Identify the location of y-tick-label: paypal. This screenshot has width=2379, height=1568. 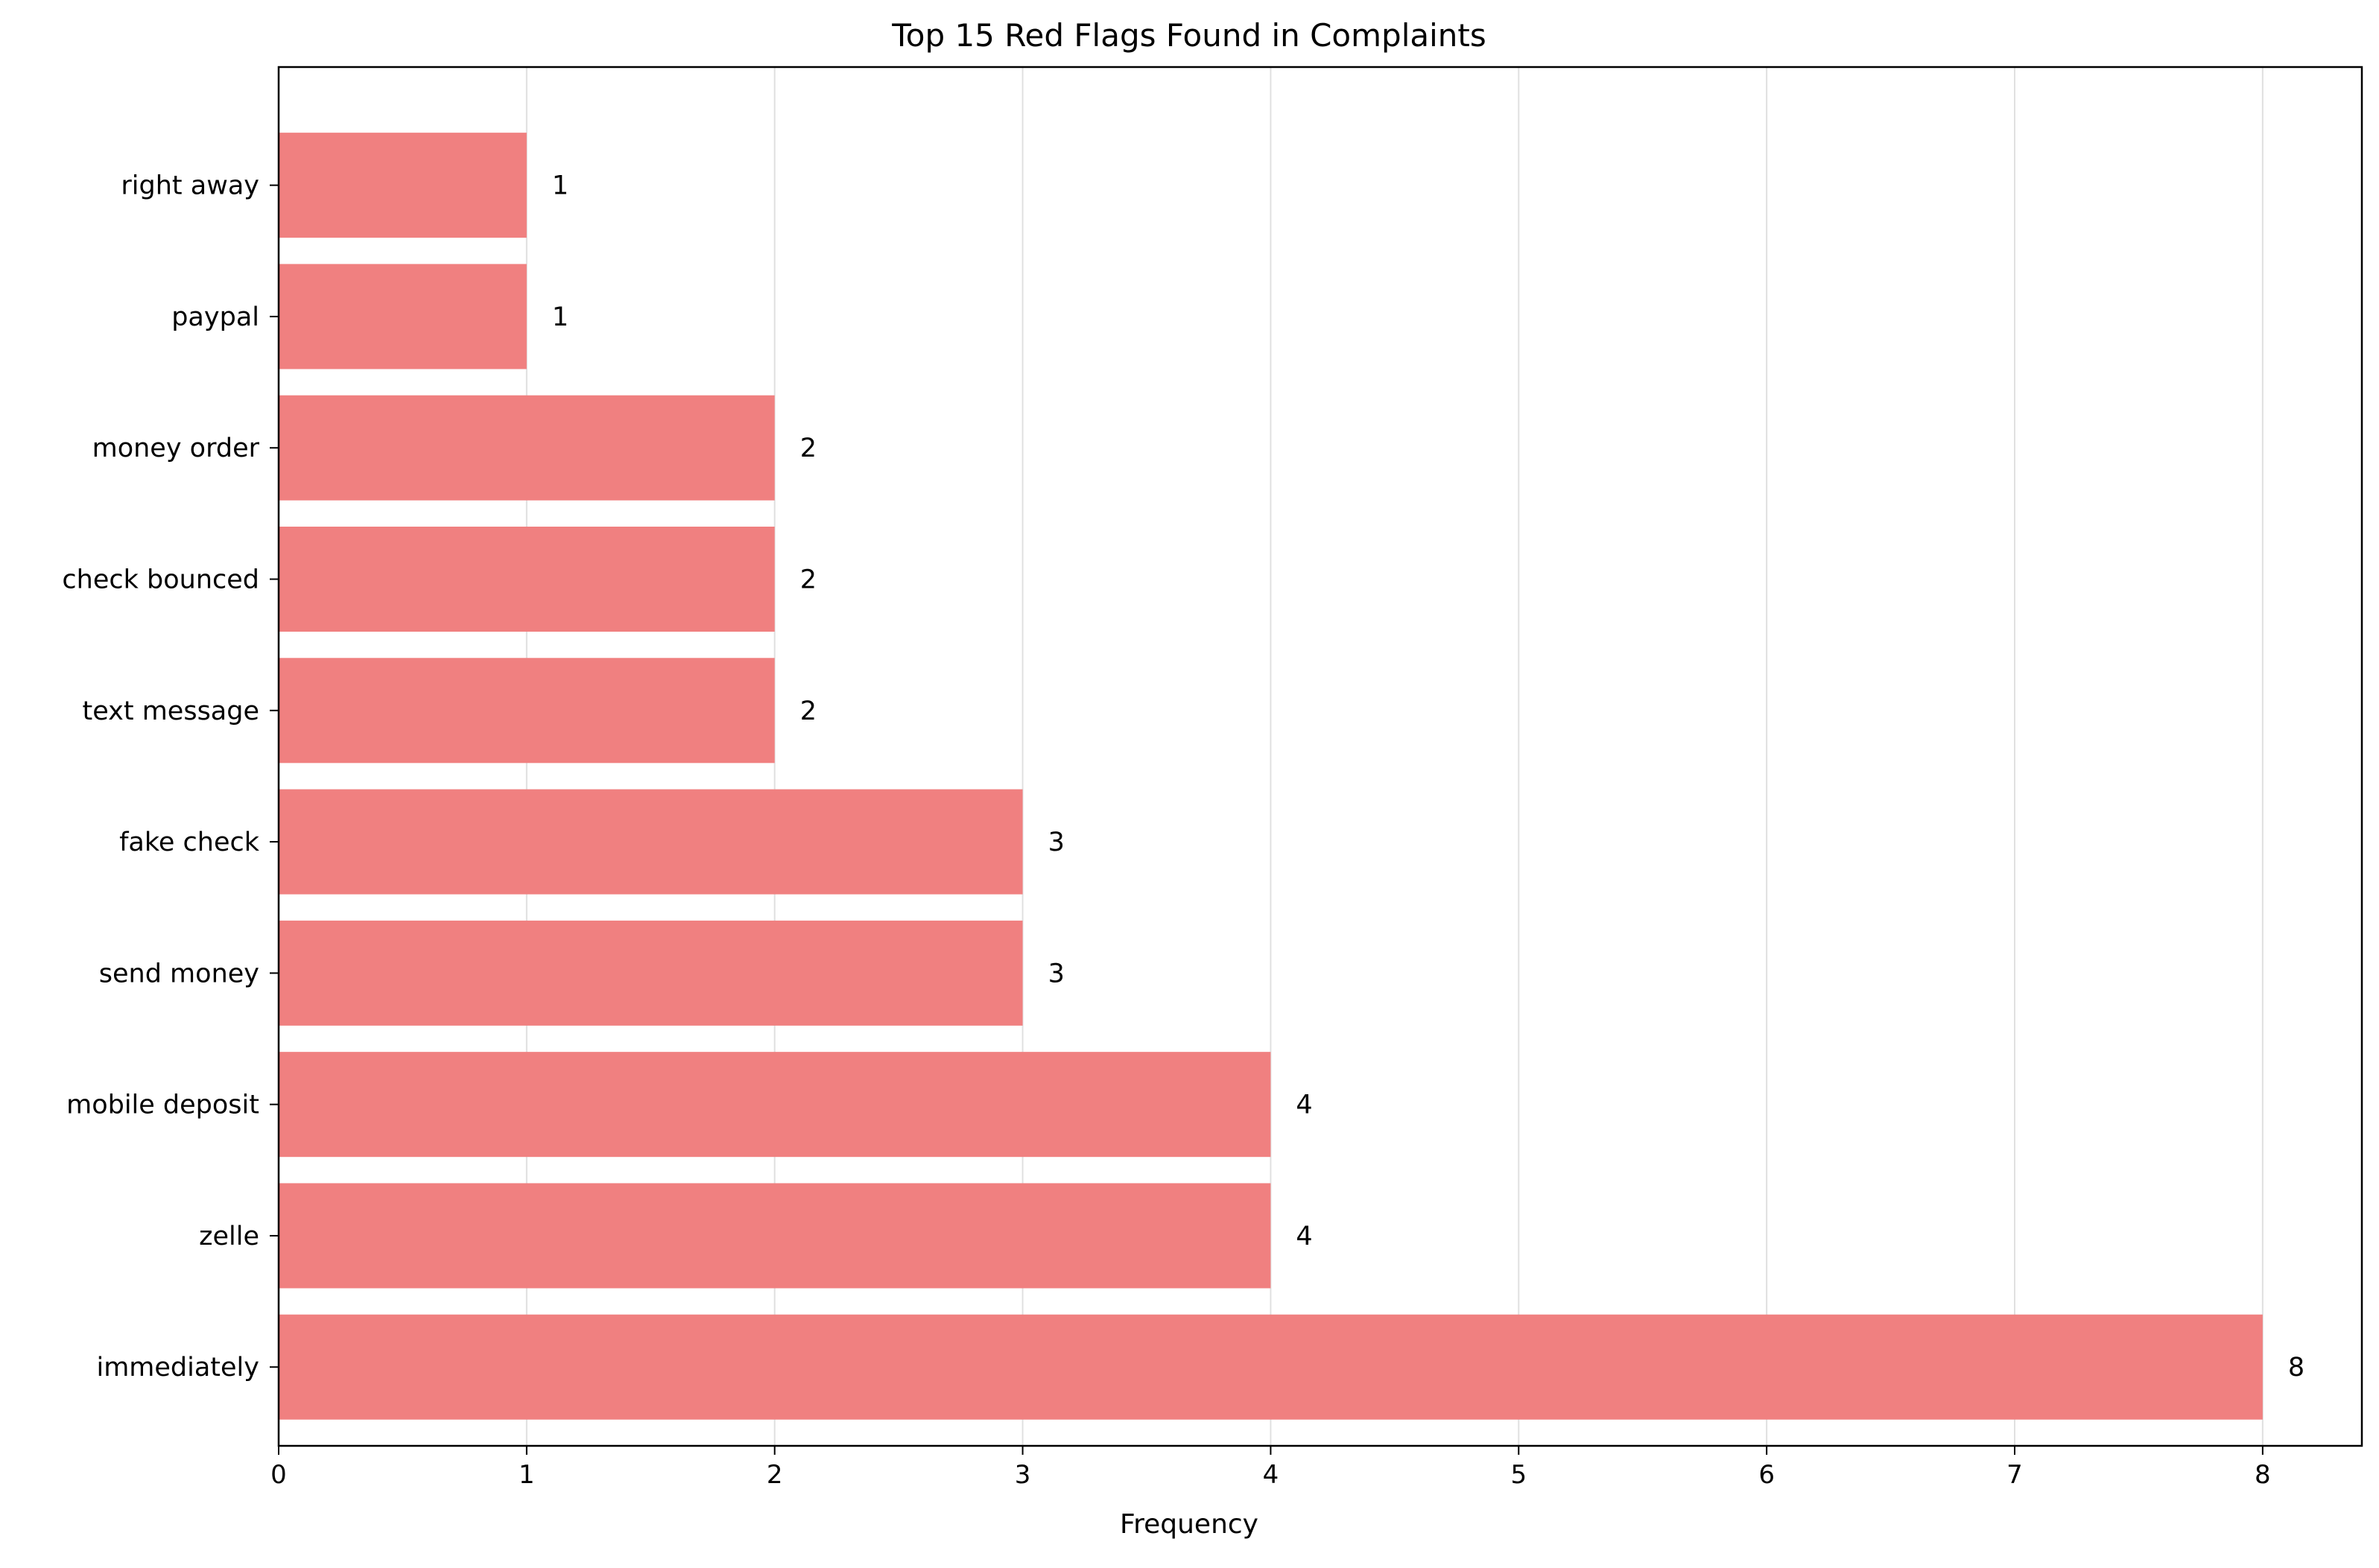
(215, 317).